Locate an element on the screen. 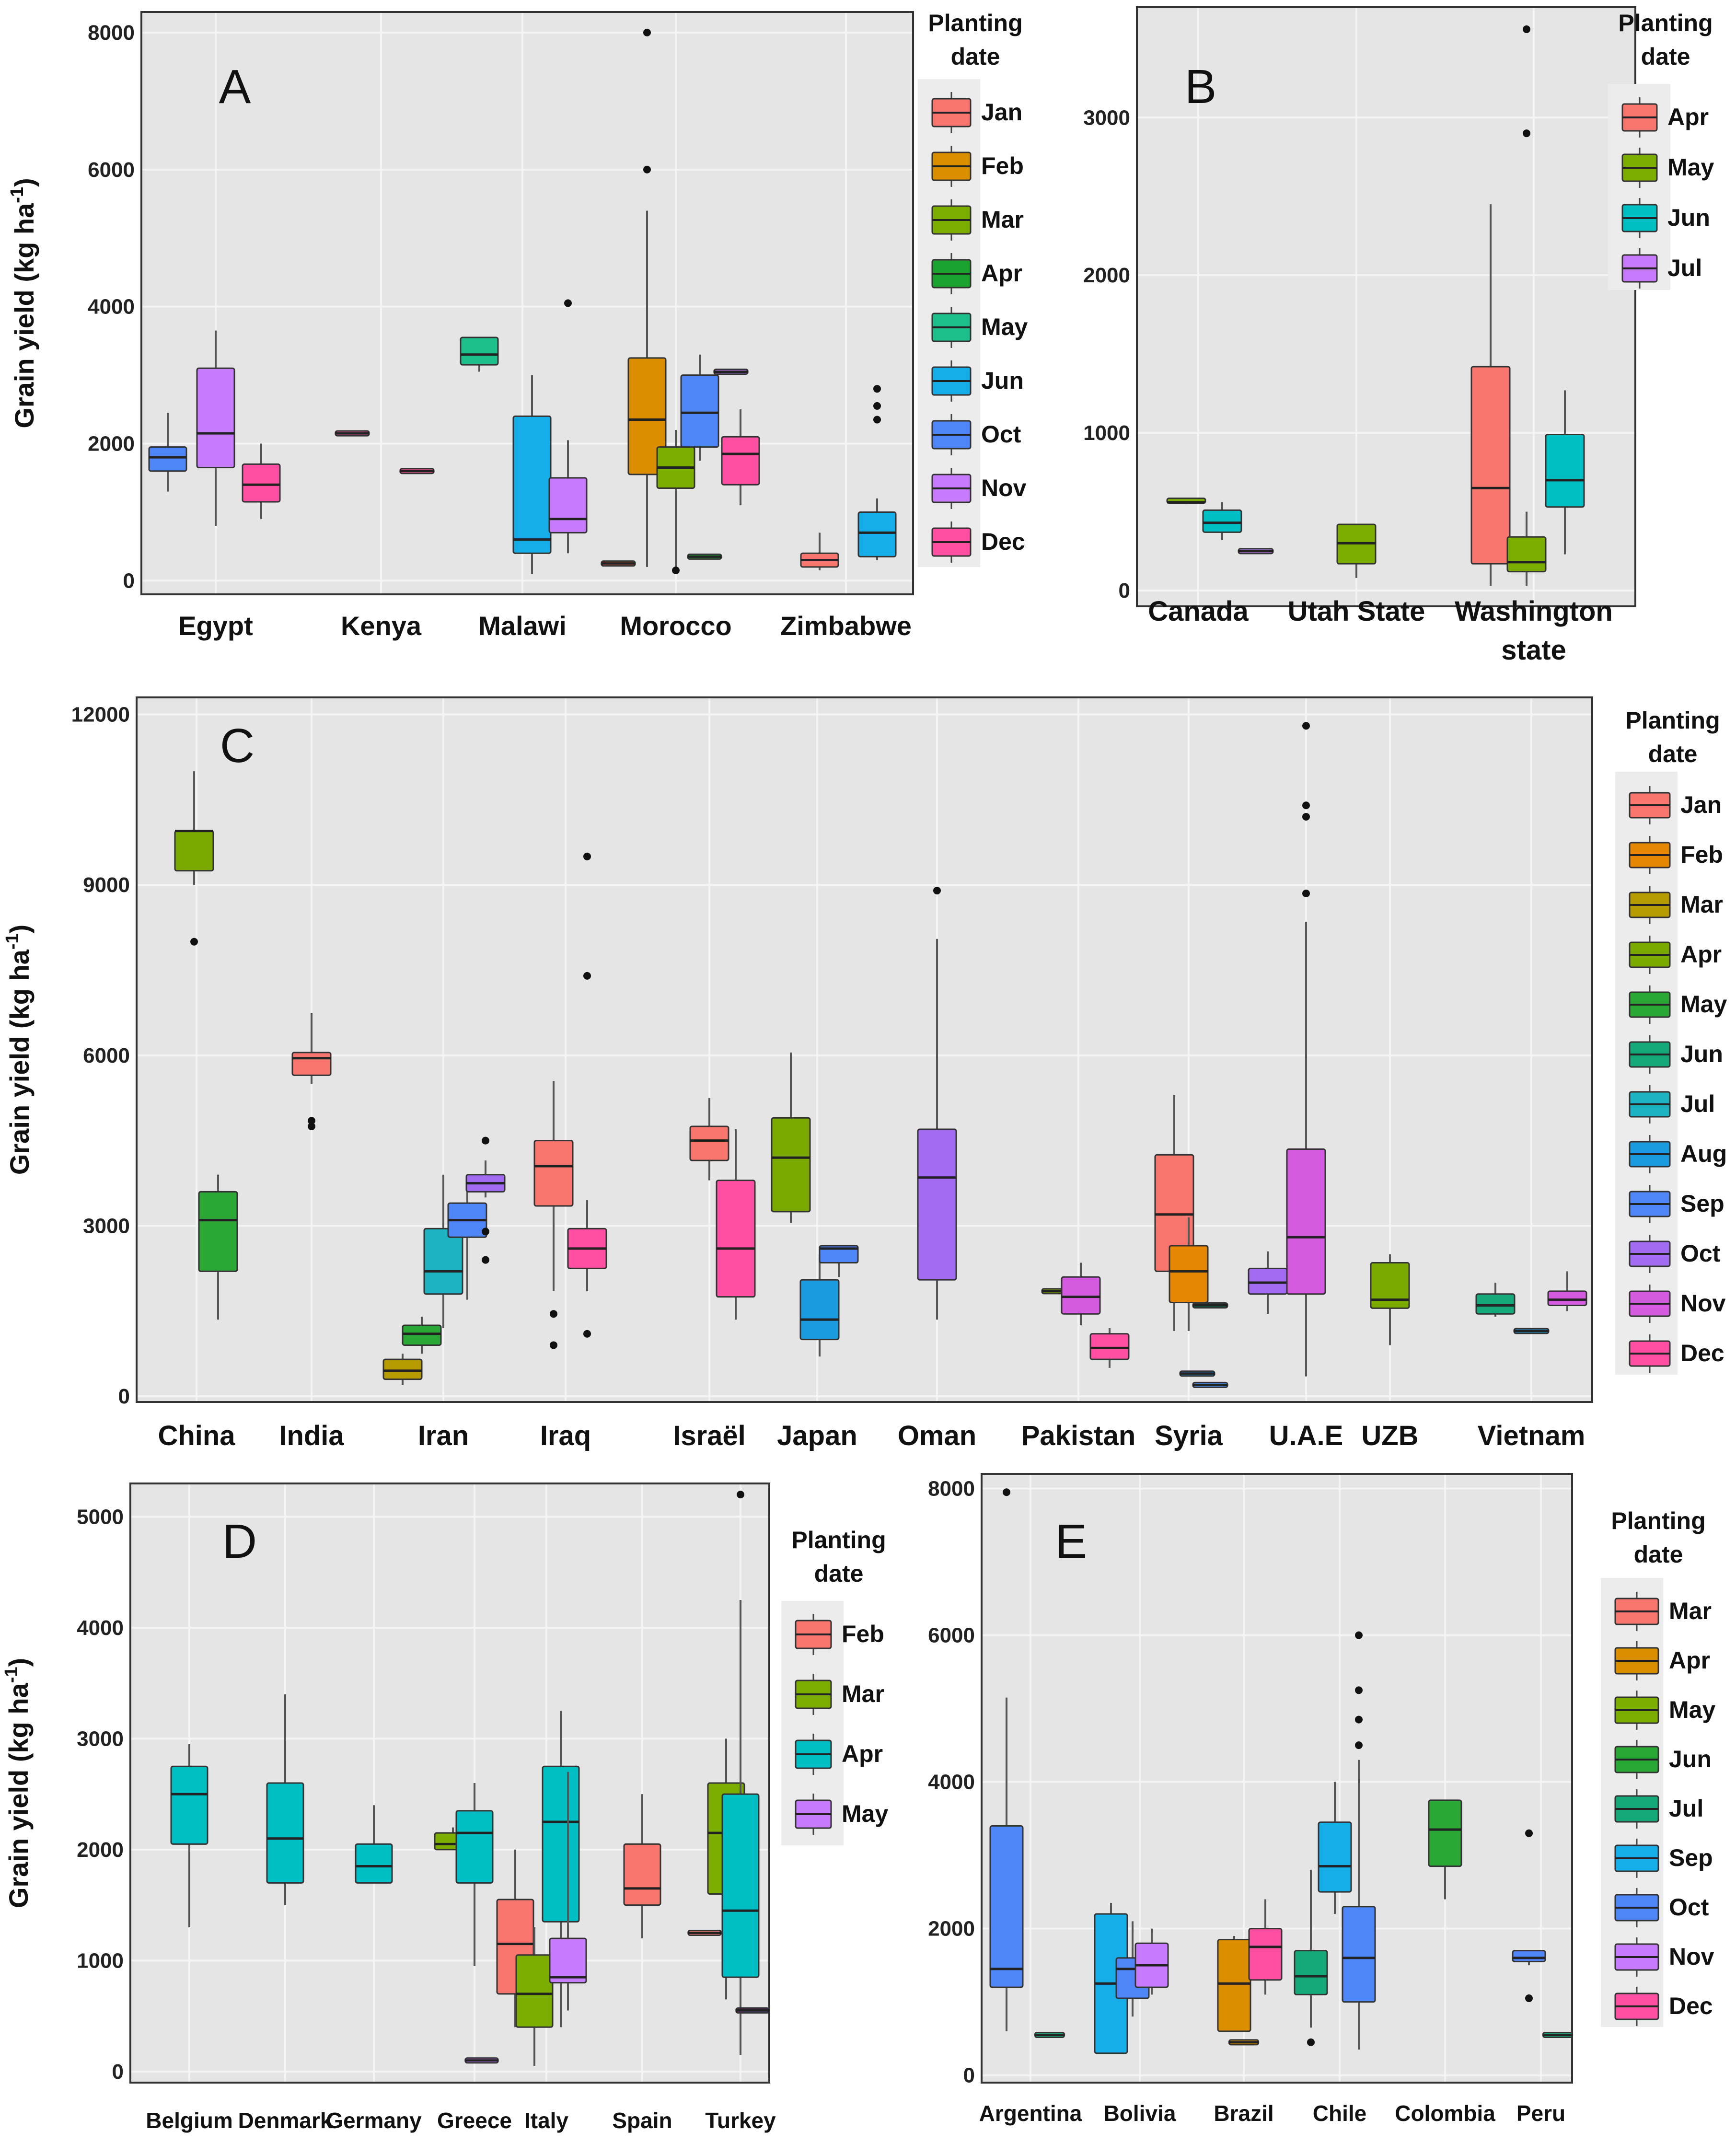 The height and width of the screenshot is (2143, 1736). x-tick-label: Canada is located at coordinates (1198, 611).